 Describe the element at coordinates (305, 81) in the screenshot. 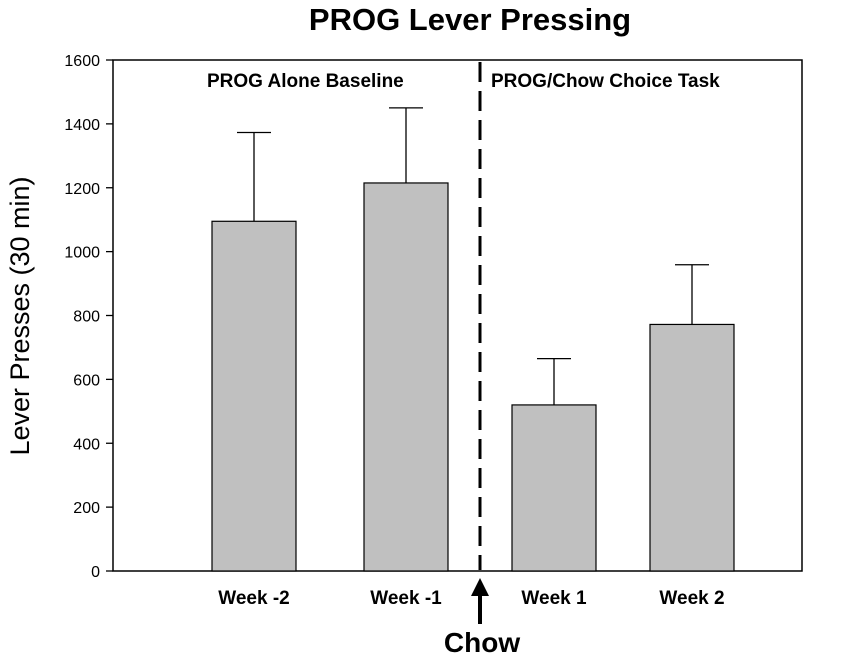

I see `left-region-label: PROG Alone Baseline` at that location.